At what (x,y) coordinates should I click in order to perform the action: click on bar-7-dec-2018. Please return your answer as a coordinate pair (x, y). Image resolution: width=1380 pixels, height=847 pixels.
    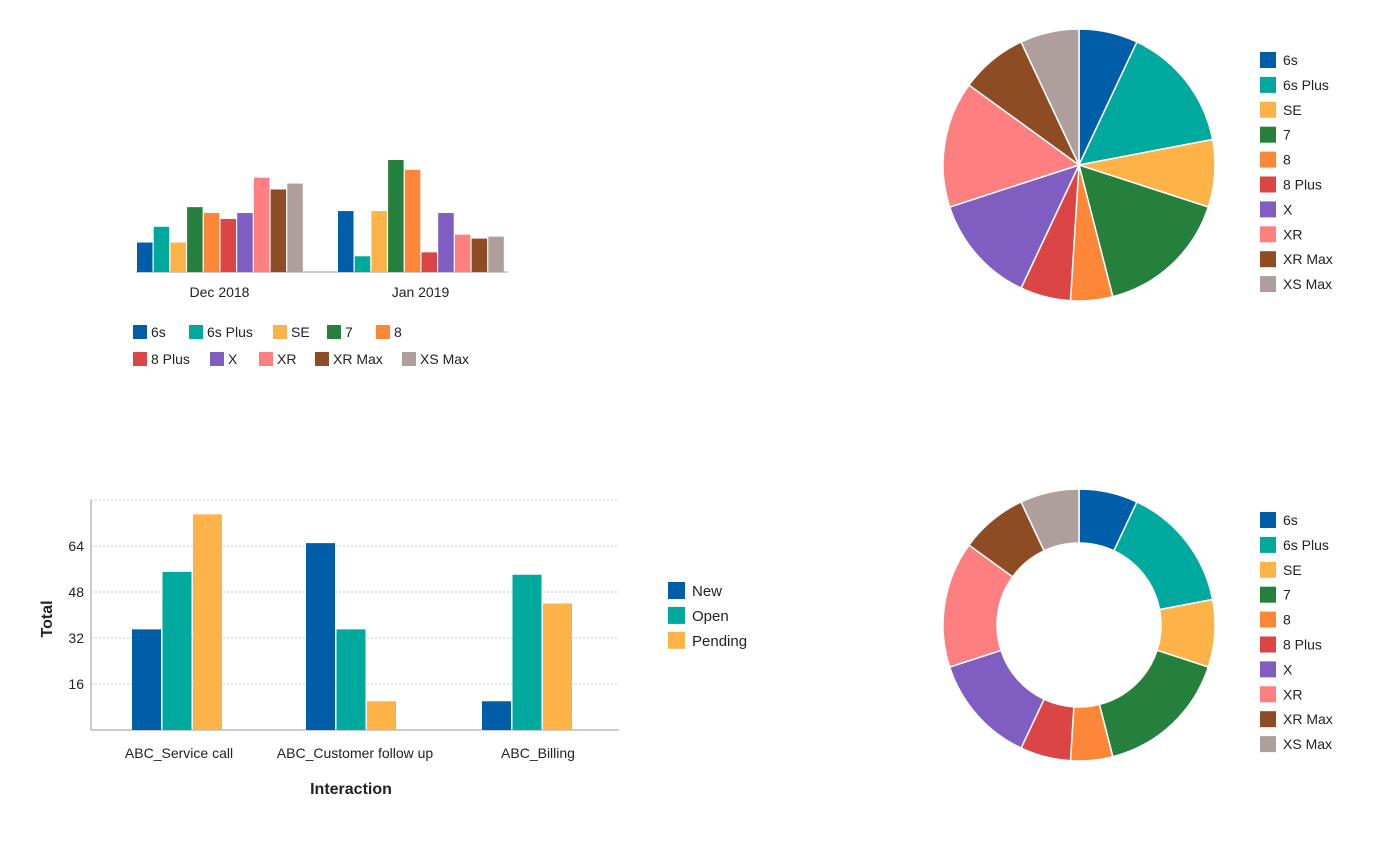
    Looking at the image, I should click on (195, 239).